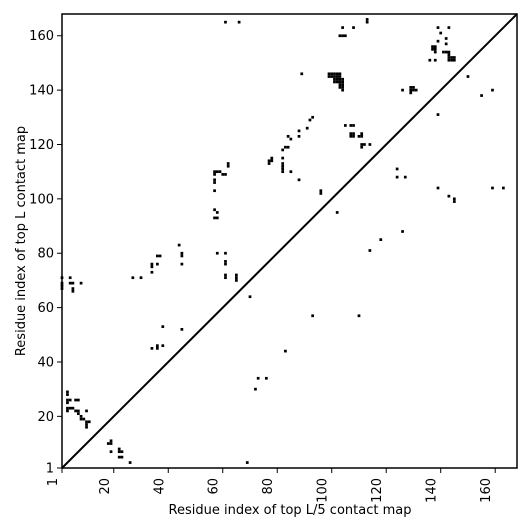 This screenshot has width=531, height=531. Describe the element at coordinates (21, 241) in the screenshot. I see `y-axis-label: Residue index of top L contact map` at that location.